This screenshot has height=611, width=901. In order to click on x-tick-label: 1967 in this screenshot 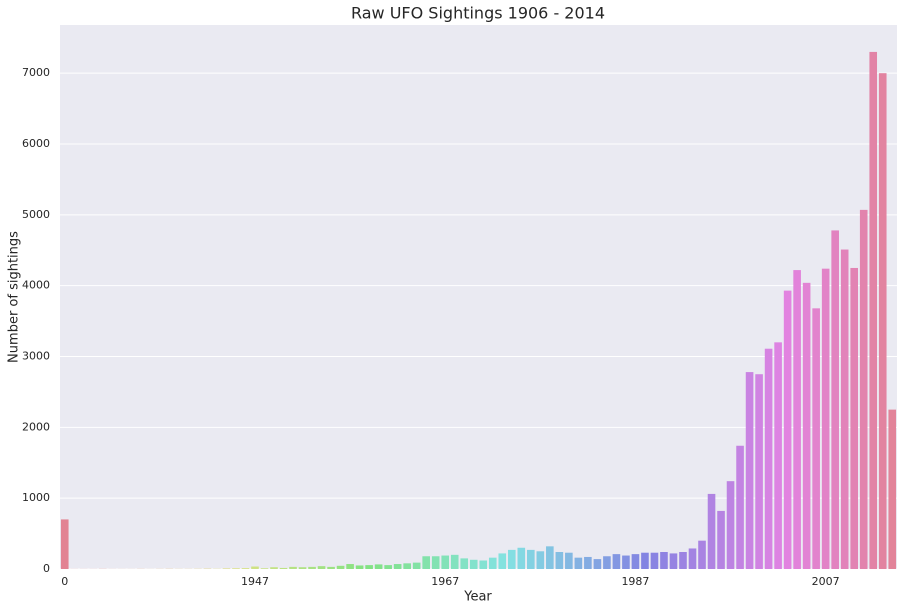, I will do `click(445, 581)`.